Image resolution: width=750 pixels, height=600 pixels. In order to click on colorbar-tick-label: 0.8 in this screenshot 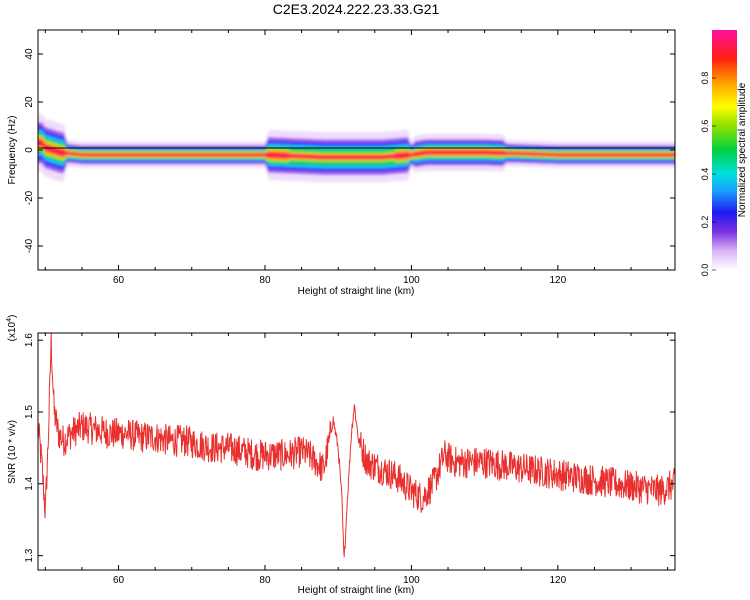, I will do `click(705, 78)`.